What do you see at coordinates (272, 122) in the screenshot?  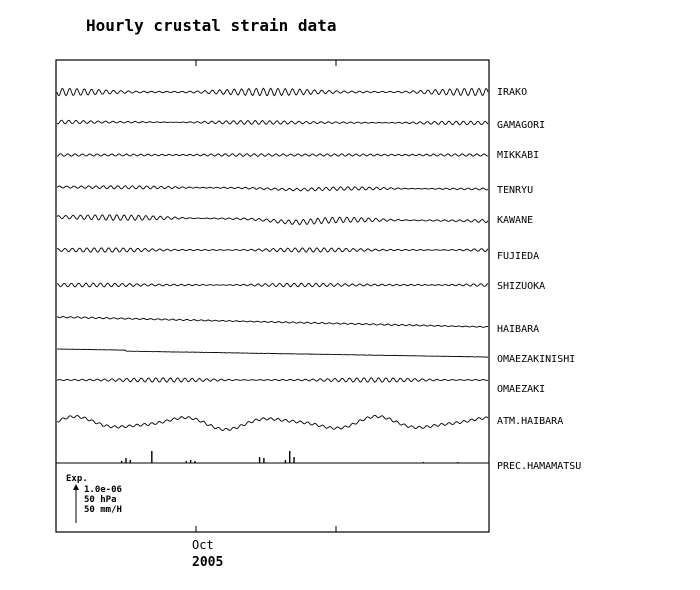 I see `series-line-gamagori` at bounding box center [272, 122].